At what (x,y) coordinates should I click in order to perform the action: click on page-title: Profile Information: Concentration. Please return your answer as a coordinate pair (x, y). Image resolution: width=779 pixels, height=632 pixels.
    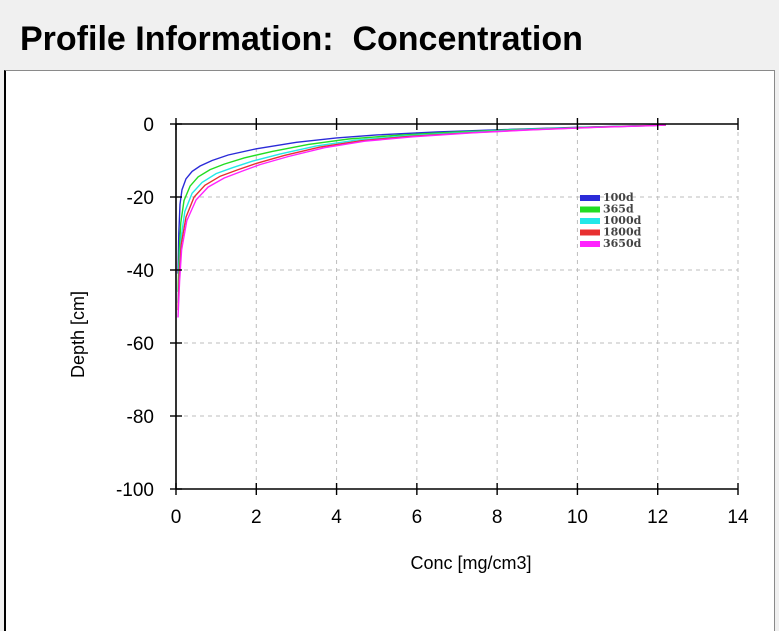
    Looking at the image, I should click on (301, 39).